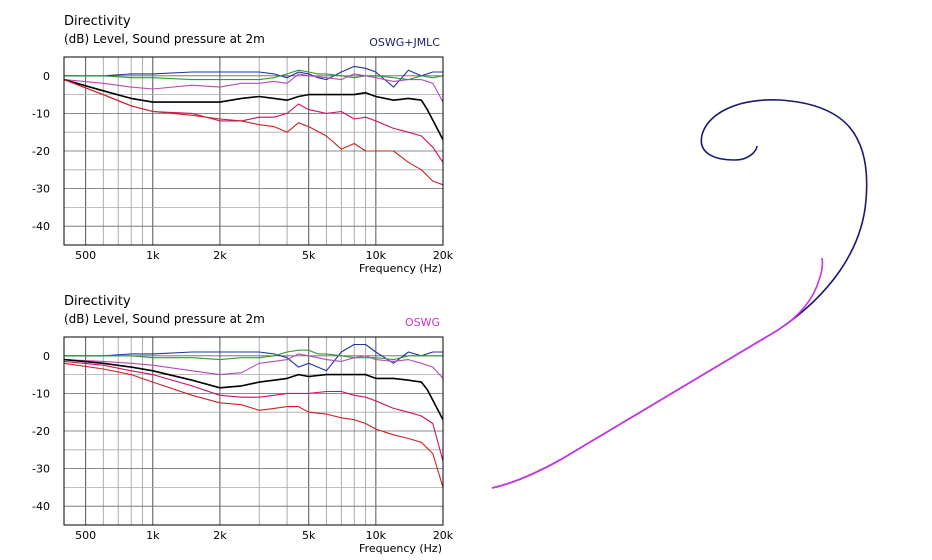 The image size is (932, 560). Describe the element at coordinates (422, 322) in the screenshot. I see `legend-label: OSWG` at that location.